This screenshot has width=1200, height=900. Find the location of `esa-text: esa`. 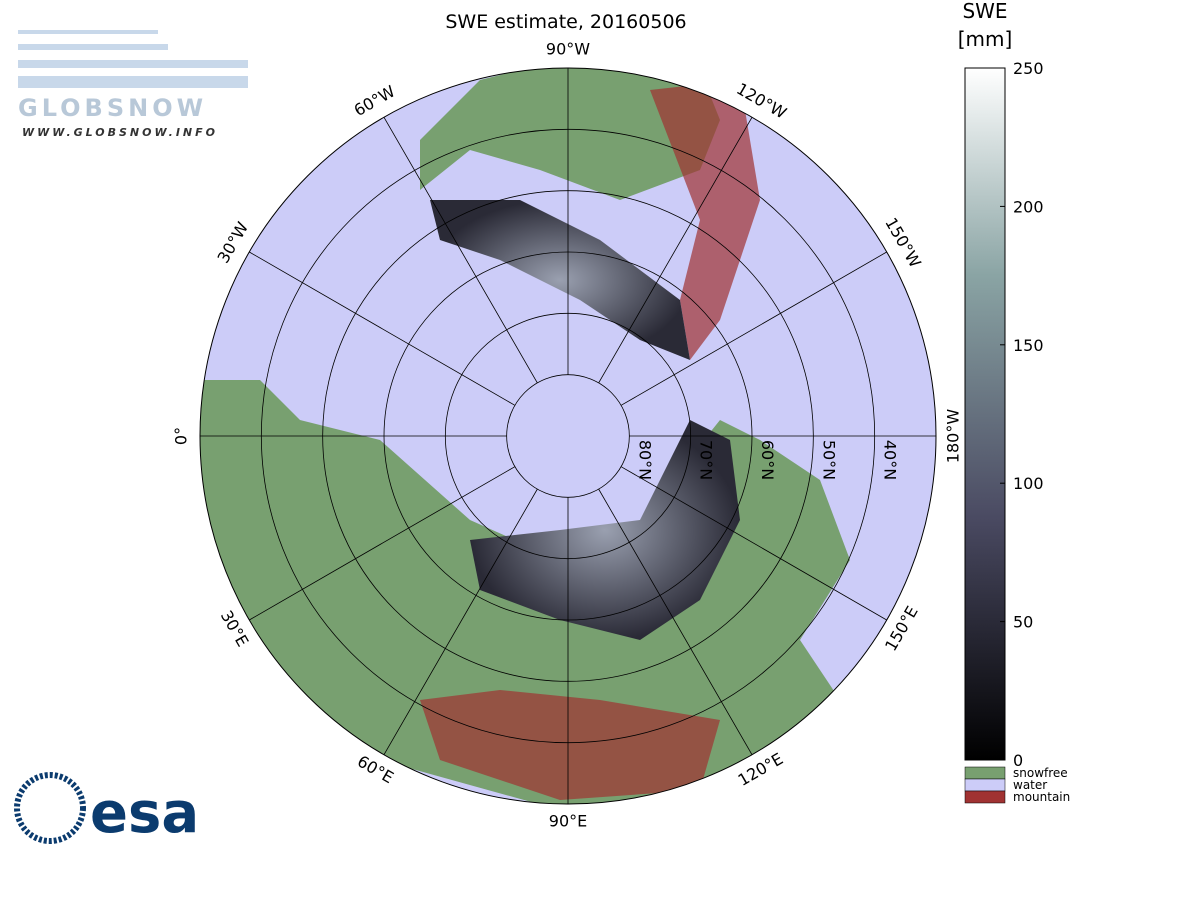

esa-text: esa is located at coordinates (144, 813).